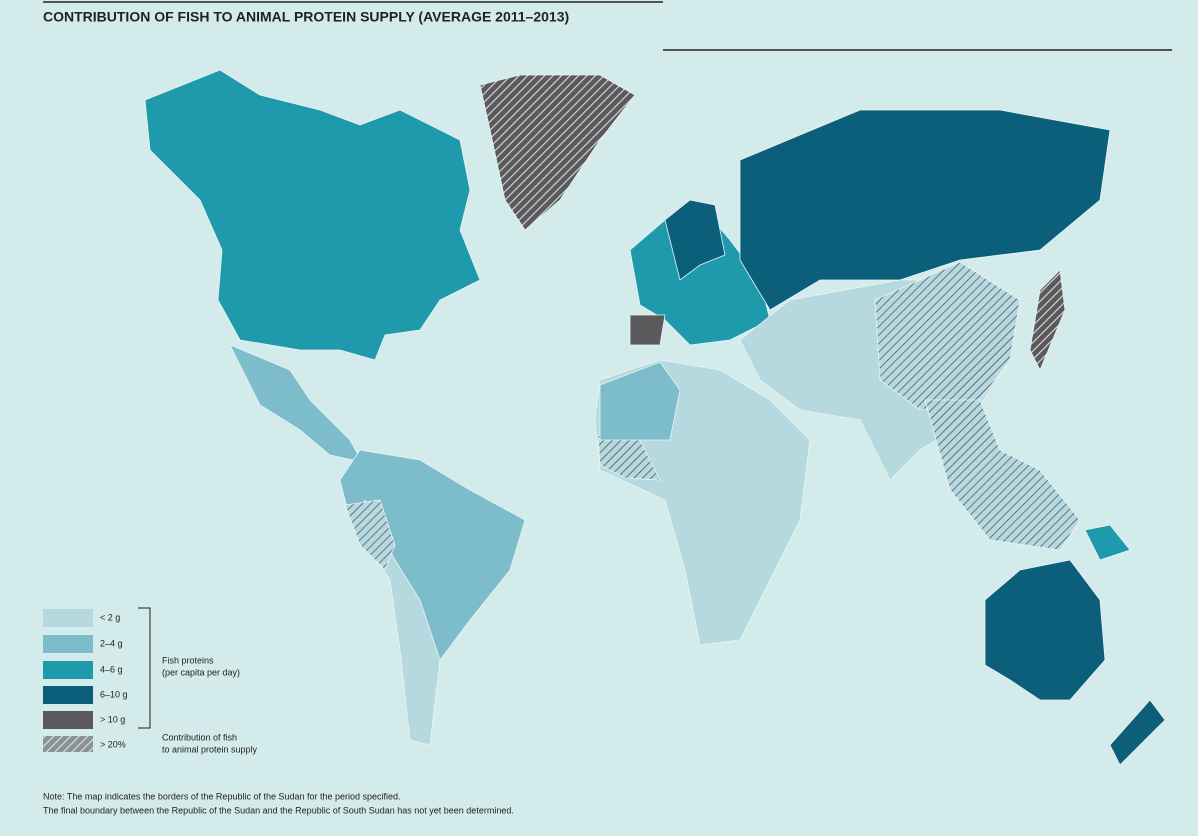 The height and width of the screenshot is (836, 1198). What do you see at coordinates (112, 719) in the screenshot?
I see `legend-label: > 10 g` at bounding box center [112, 719].